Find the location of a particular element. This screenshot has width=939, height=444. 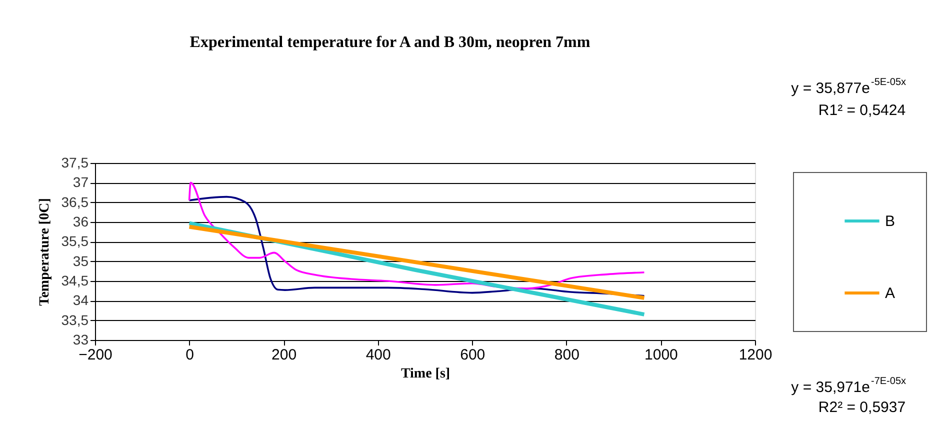

x-tick-label: 400 is located at coordinates (378, 355).